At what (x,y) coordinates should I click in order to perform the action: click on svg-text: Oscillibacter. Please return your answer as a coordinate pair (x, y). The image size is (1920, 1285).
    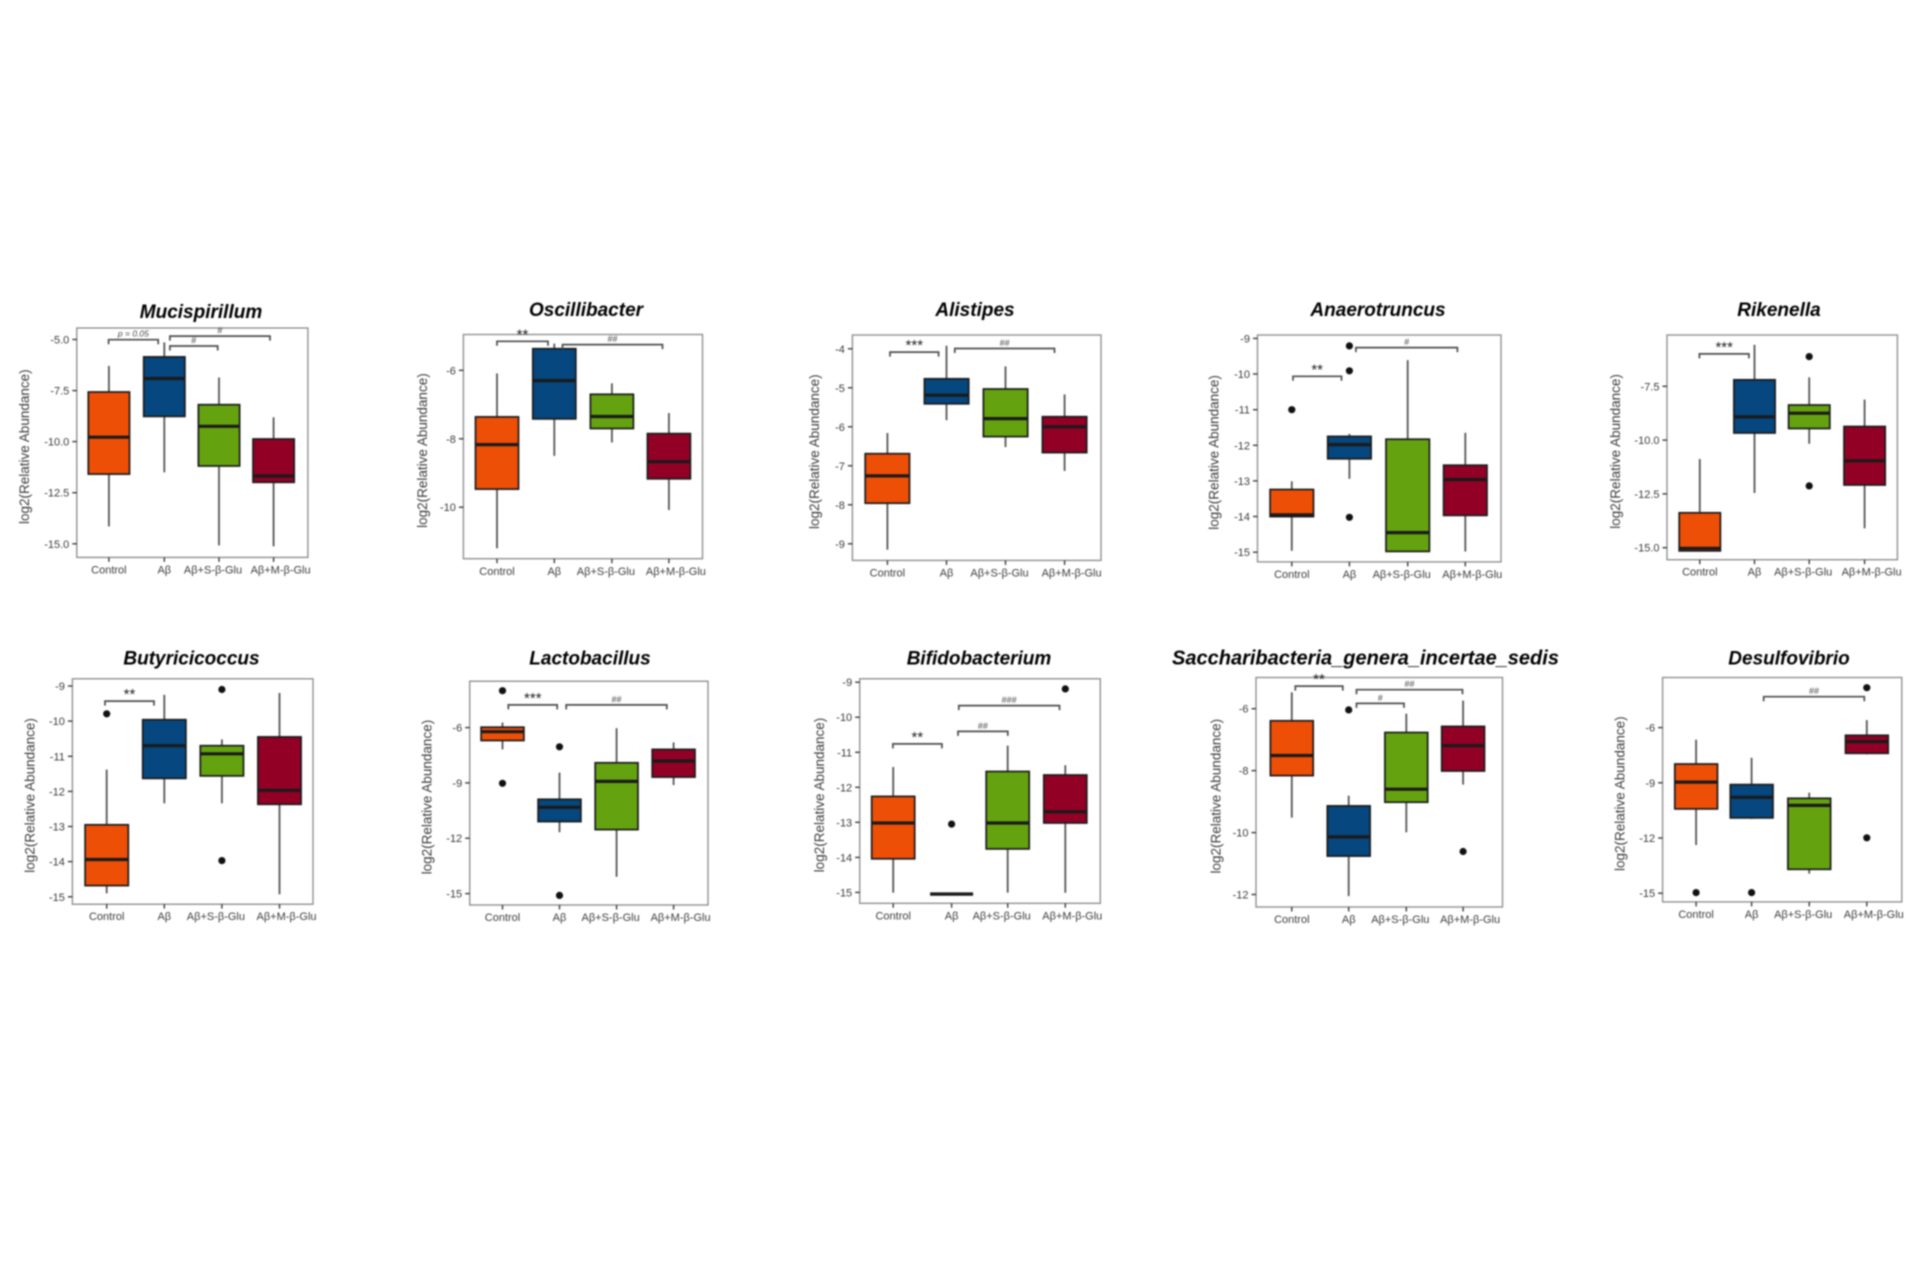
    Looking at the image, I should click on (587, 310).